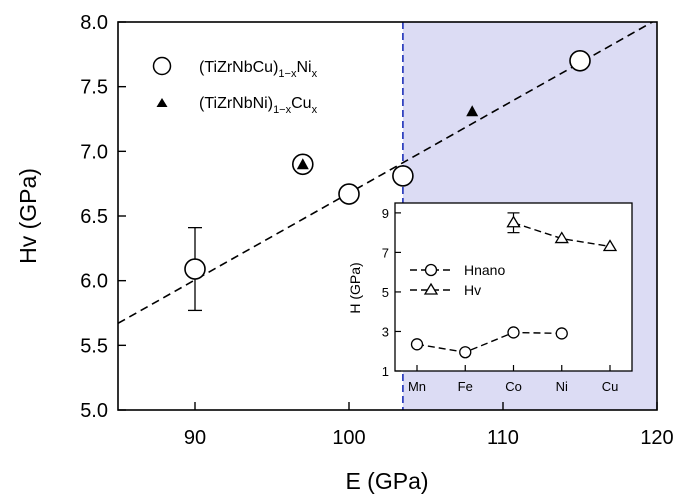  Describe the element at coordinates (610, 386) in the screenshot. I see `inset-x-tick-label: Cu` at that location.